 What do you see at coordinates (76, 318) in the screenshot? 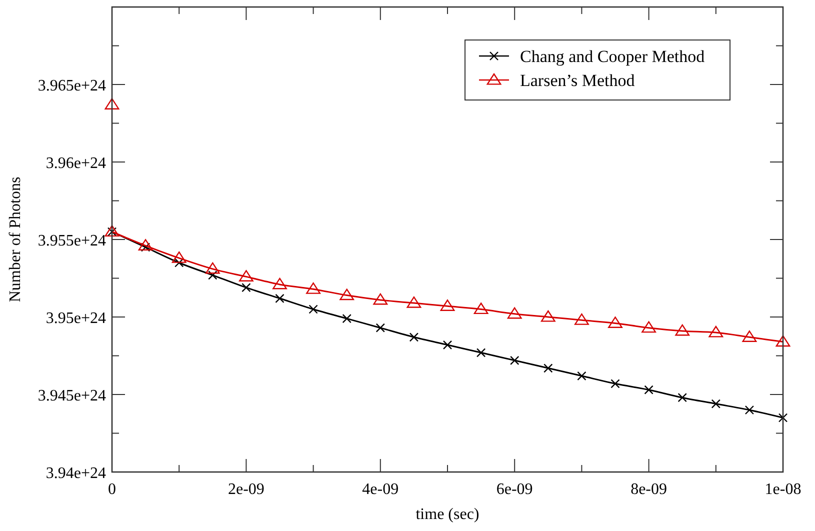
I see `y-tick-label: 3.95e+24` at bounding box center [76, 318].